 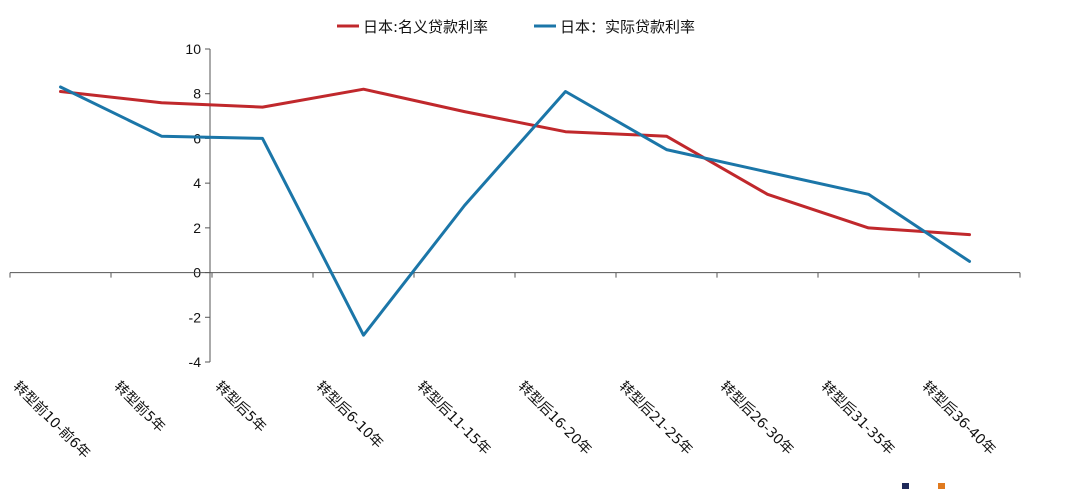 What do you see at coordinates (140, 407) in the screenshot?
I see `x-tick-label: 转型前5年` at bounding box center [140, 407].